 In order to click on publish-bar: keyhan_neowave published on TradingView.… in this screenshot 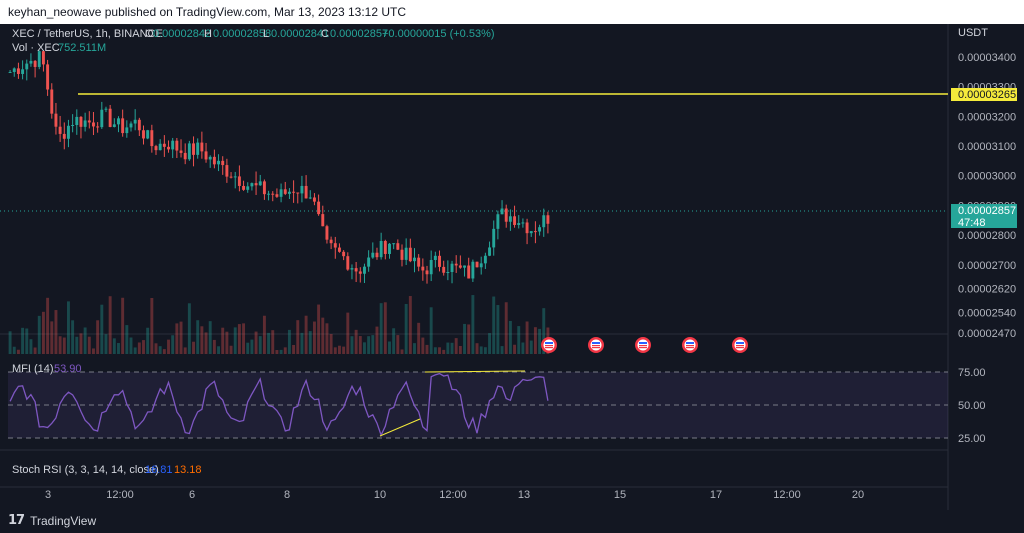, I will do `click(512, 12)`.